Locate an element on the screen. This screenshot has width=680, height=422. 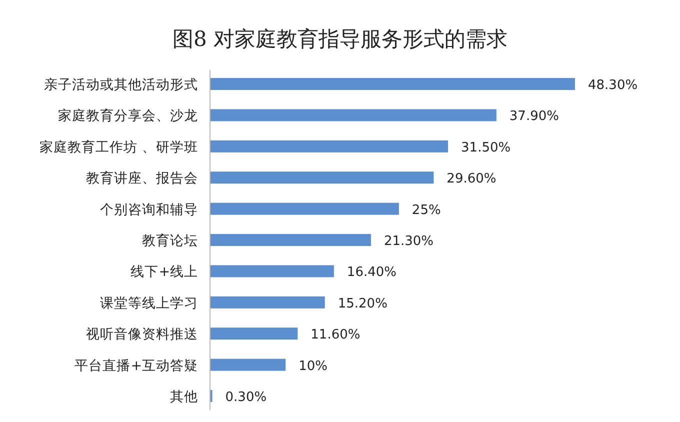
data-label: 15.20% is located at coordinates (363, 304).